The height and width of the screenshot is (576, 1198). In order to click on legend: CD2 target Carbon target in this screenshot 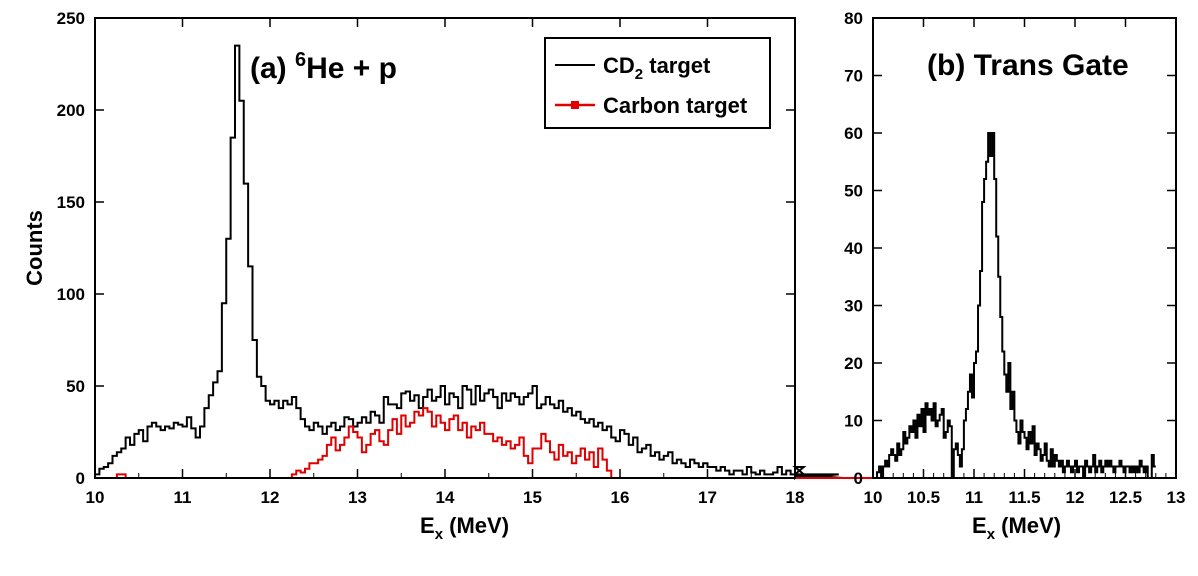, I will do `click(657, 83)`.